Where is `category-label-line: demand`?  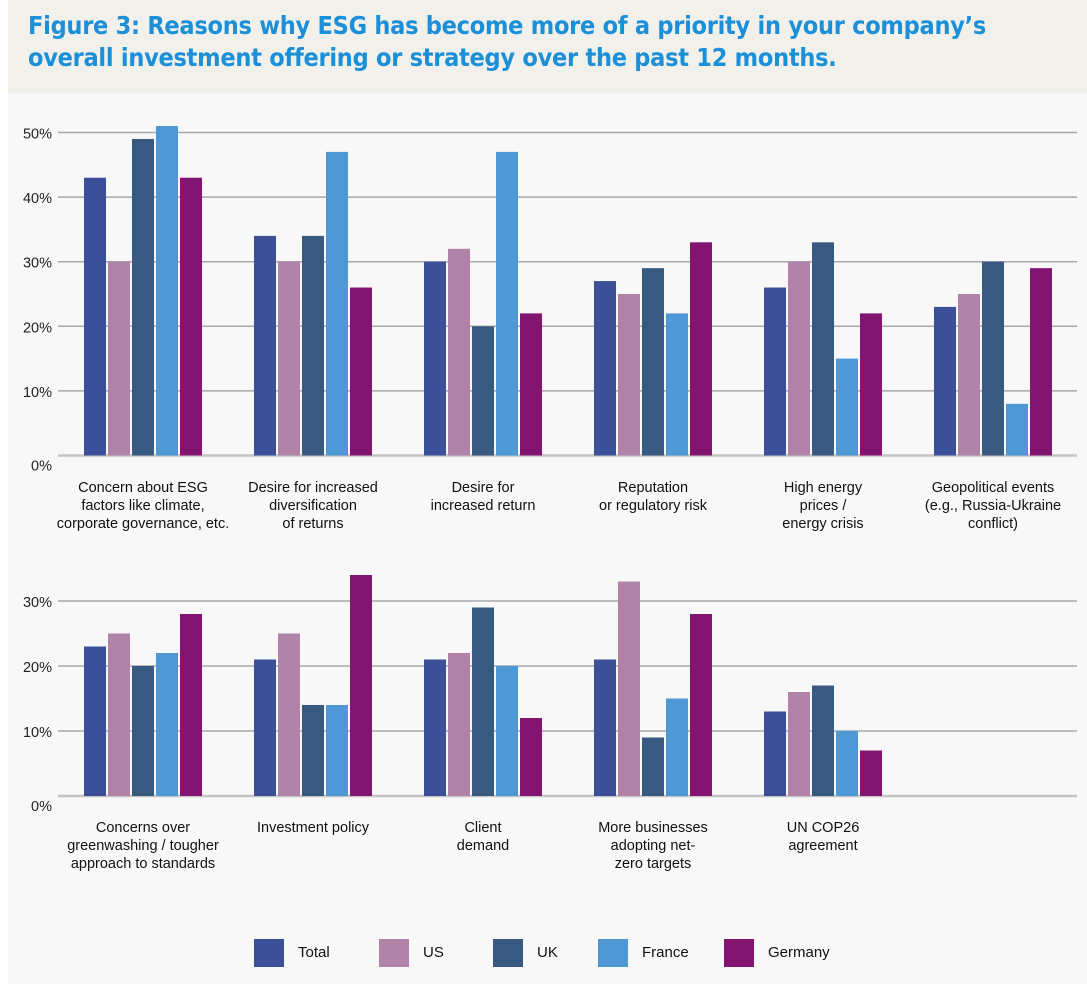
category-label-line: demand is located at coordinates (483, 846).